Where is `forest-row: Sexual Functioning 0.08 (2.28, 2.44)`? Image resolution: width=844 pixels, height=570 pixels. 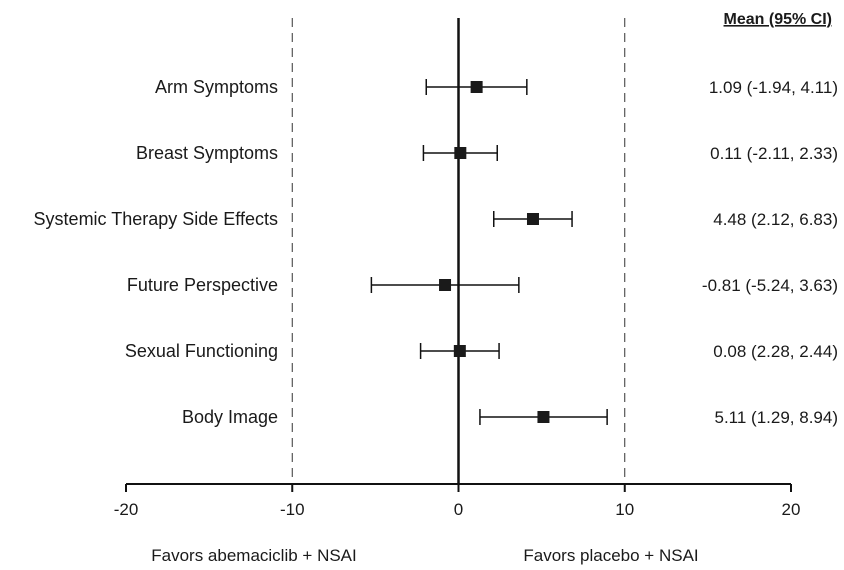
forest-row: Sexual Functioning 0.08 (2.28, 2.44) is located at coordinates (481, 351).